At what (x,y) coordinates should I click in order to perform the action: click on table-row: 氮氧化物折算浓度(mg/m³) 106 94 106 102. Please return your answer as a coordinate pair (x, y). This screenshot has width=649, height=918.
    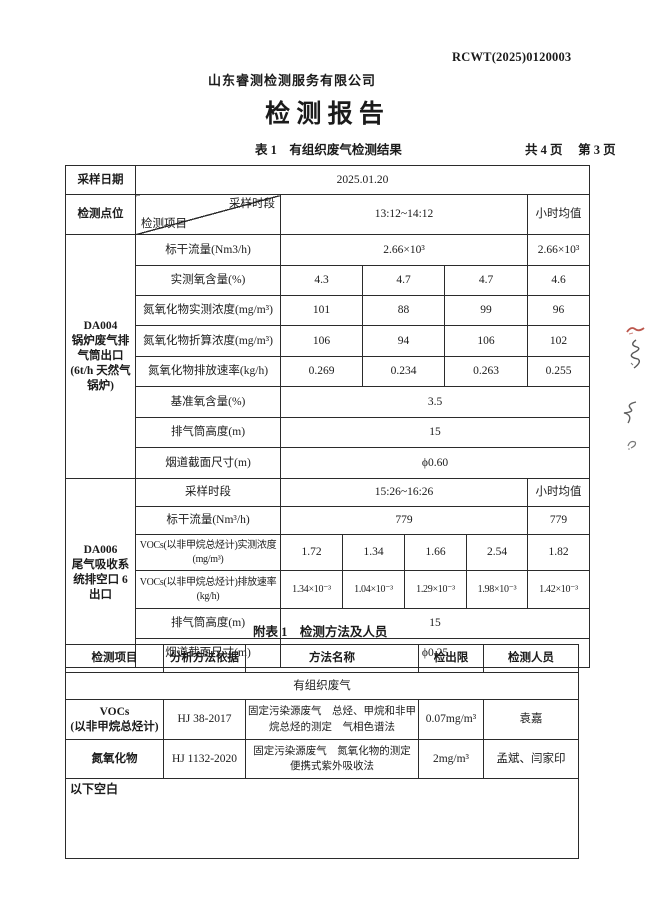
    Looking at the image, I should click on (328, 341).